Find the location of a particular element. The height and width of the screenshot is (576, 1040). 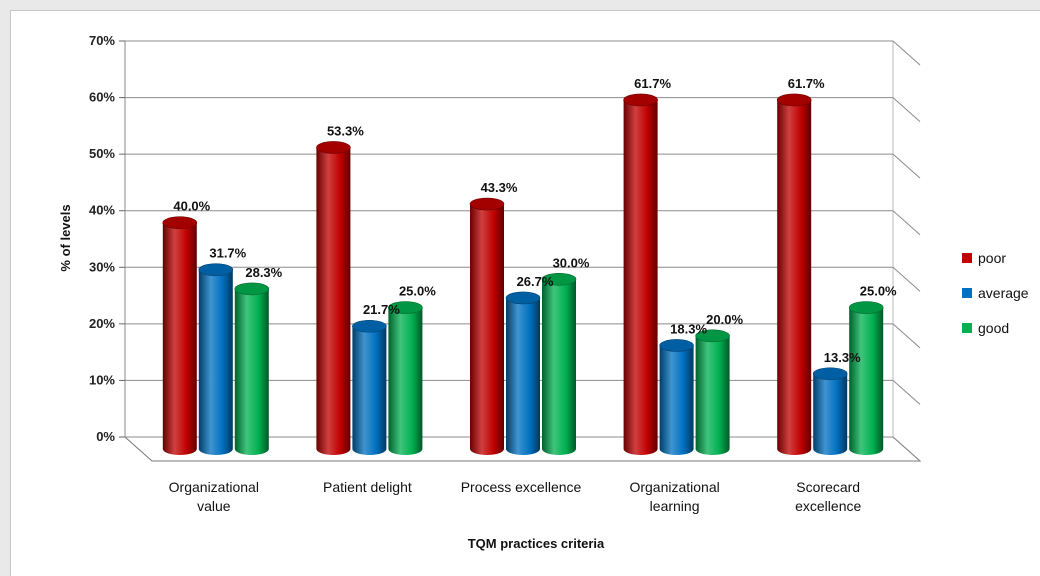

data-label-poor: 53.3% is located at coordinates (345, 130).